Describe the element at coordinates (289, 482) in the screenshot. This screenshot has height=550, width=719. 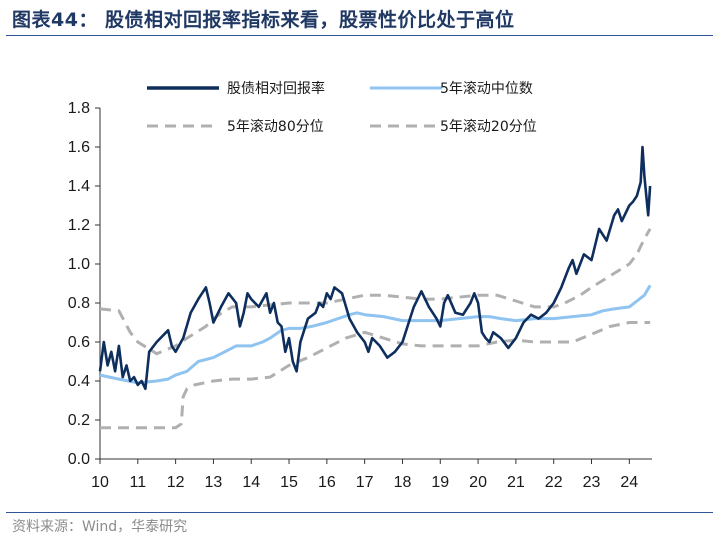
I see `x-tick-label: 15` at that location.